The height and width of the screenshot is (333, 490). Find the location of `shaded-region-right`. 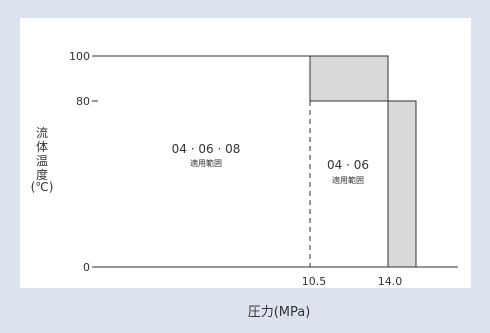

shaded-region-right is located at coordinates (402, 184).